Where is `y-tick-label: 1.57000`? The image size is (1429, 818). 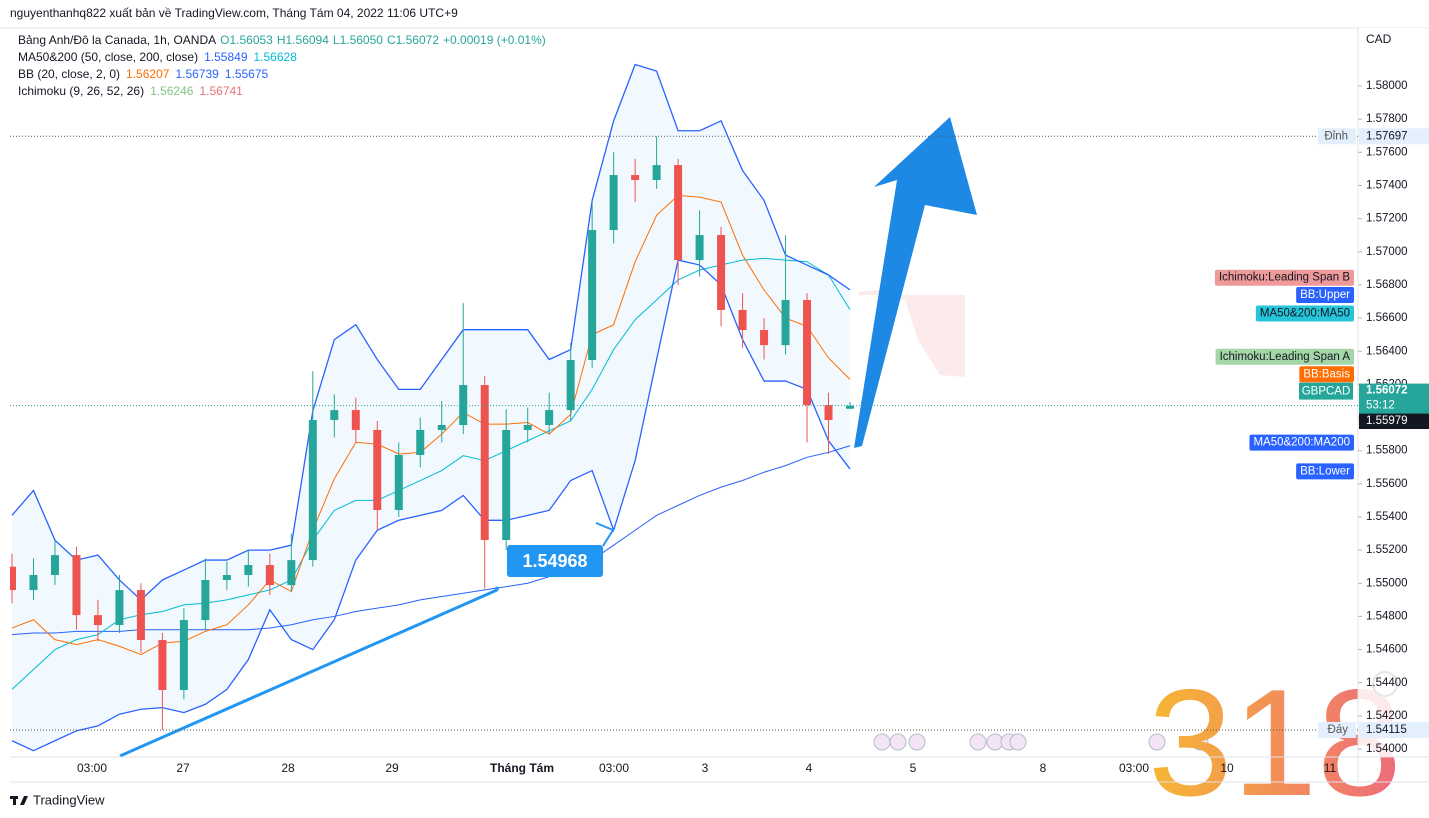
y-tick-label: 1.57000 is located at coordinates (1387, 252).